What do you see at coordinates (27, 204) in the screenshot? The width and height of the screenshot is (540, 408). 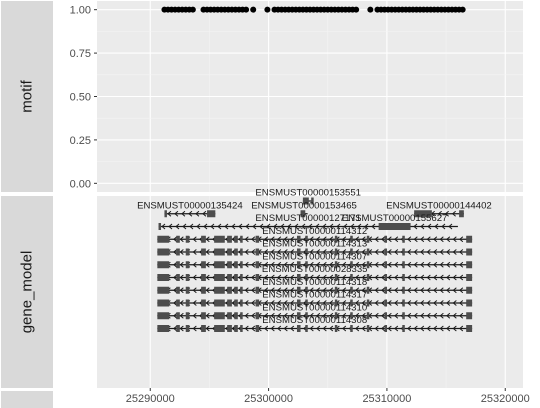 I see `facet-strips: motif gene_model` at bounding box center [27, 204].